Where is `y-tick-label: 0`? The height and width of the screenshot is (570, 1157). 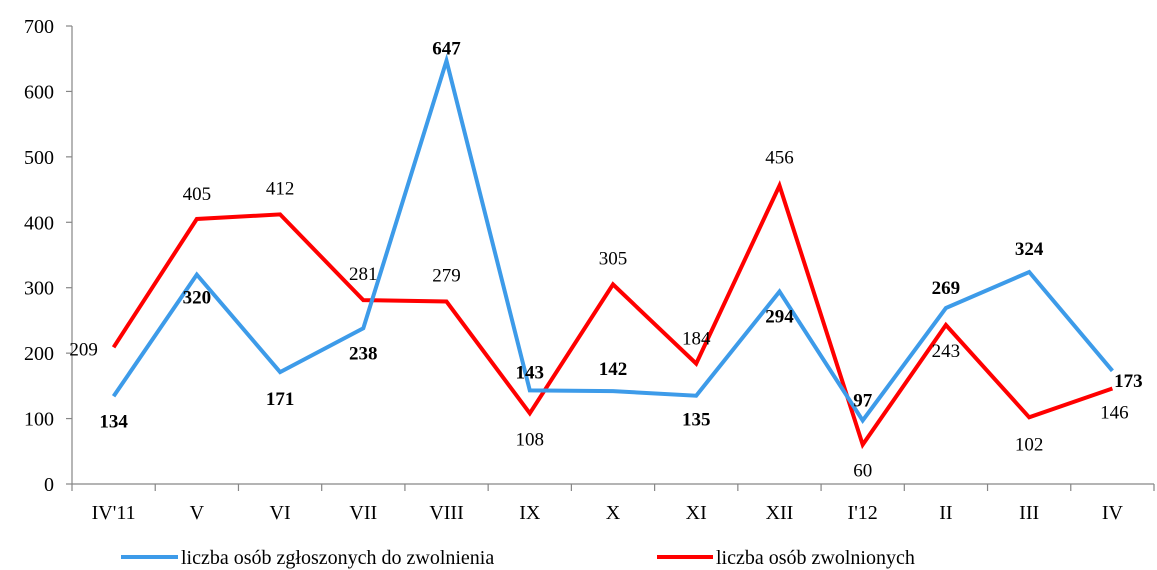 y-tick-label: 0 is located at coordinates (49, 485).